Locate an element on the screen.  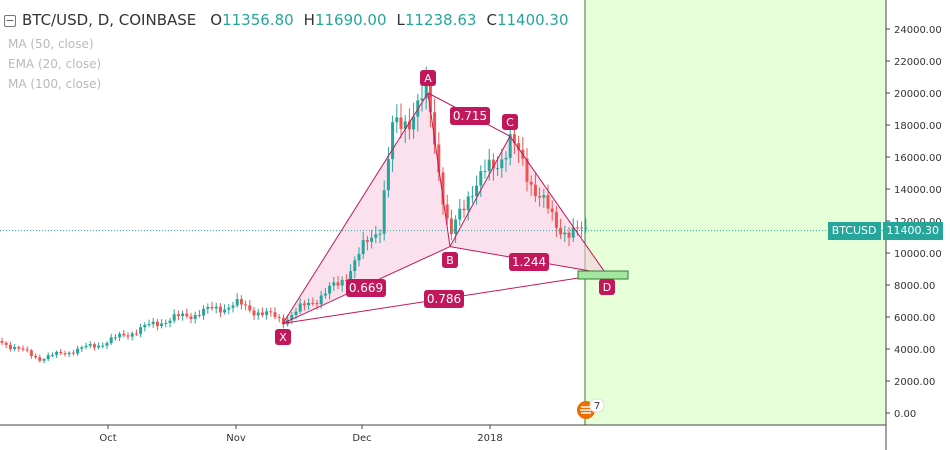
pattern-point-label: A is located at coordinates (428, 78).